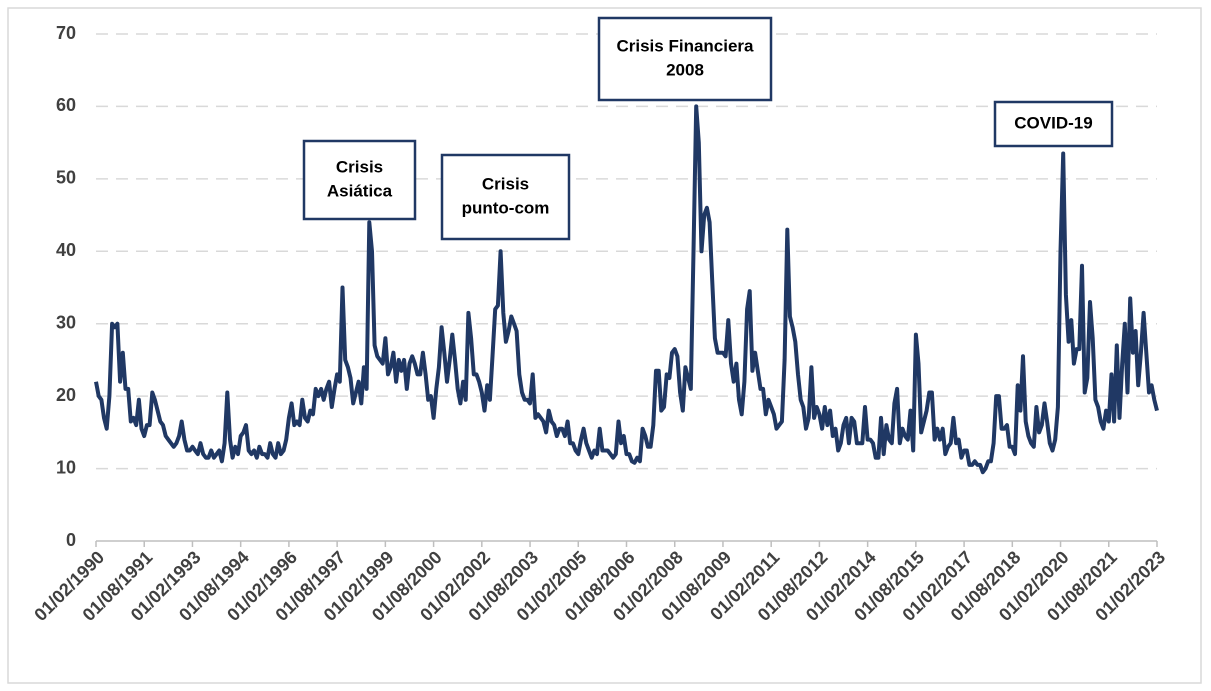  Describe the element at coordinates (66, 105) in the screenshot. I see `y-tick-label: 60` at that location.